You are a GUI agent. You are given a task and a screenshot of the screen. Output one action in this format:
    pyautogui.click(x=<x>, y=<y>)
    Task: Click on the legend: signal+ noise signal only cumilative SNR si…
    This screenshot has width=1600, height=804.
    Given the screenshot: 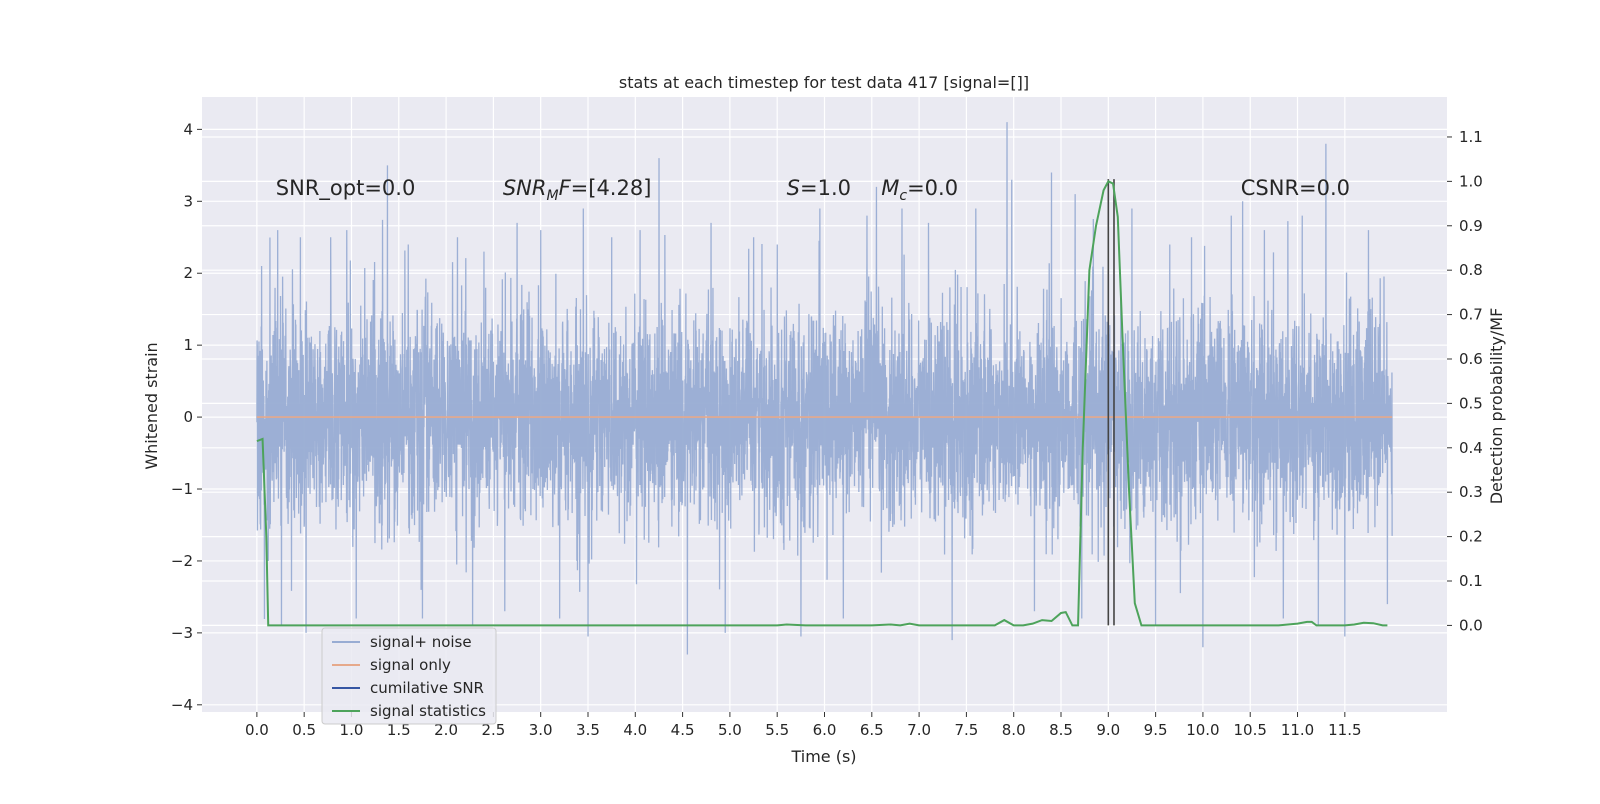 What is the action you would take?
    pyautogui.click(x=409, y=676)
    